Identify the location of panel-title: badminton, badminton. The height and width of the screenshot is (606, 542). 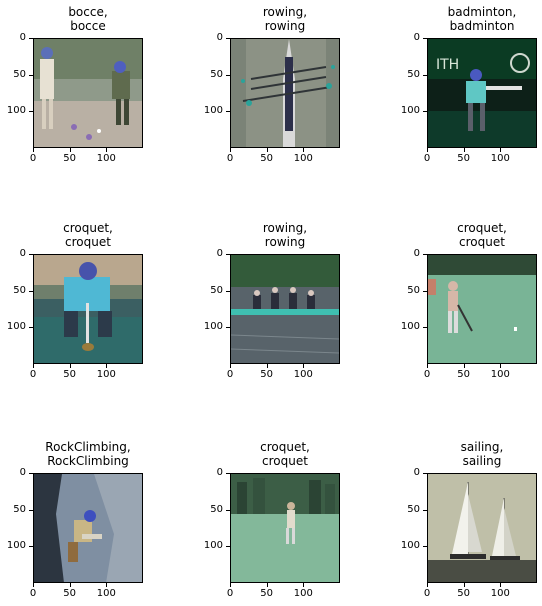
(482, 19).